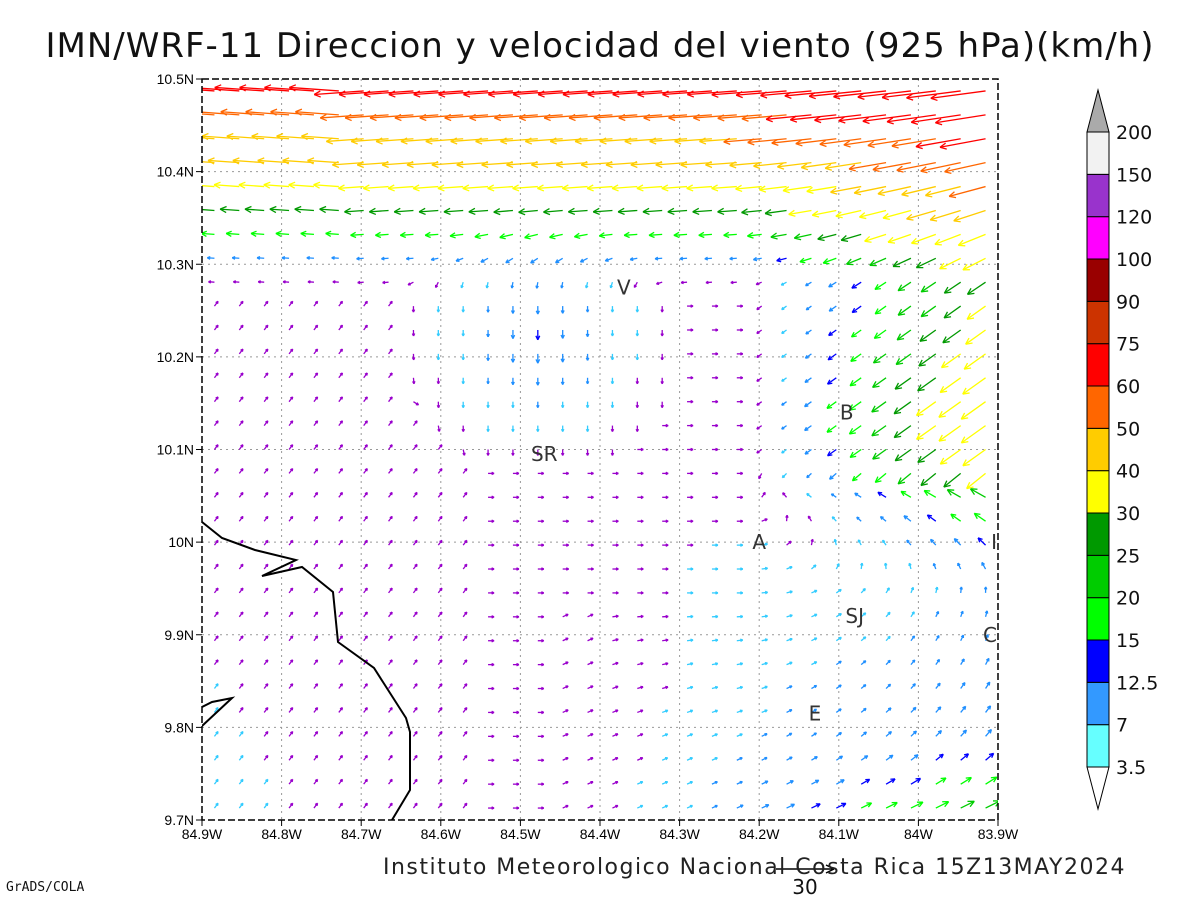  What do you see at coordinates (815, 713) in the screenshot?
I see `city-label: E` at bounding box center [815, 713].